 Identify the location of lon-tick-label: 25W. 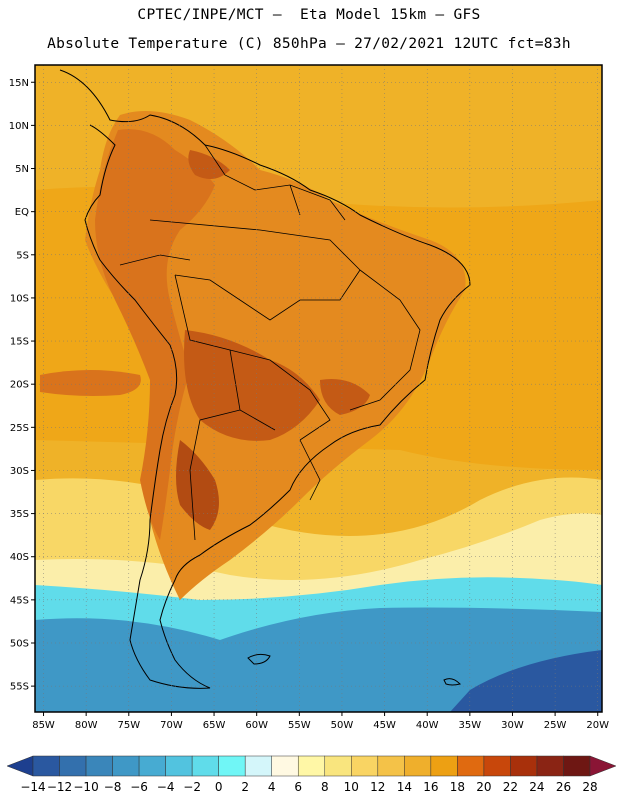
(555, 725).